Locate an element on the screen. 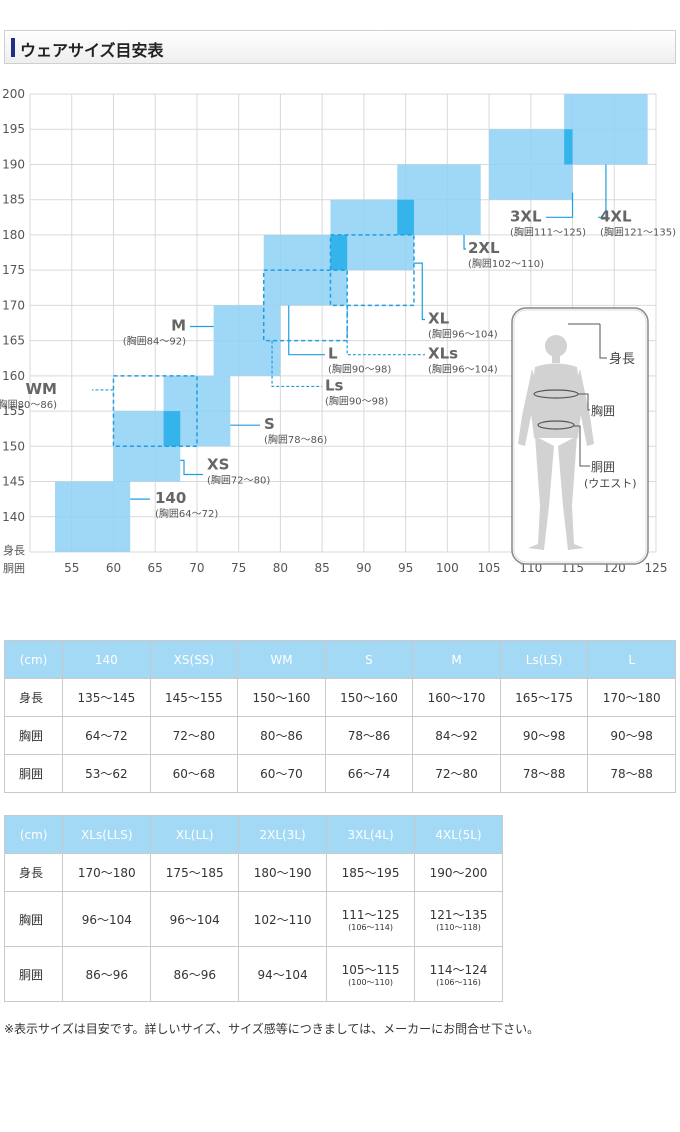 Image resolution: width=680 pixels, height=1132 pixels. table-cell: 86〜96 is located at coordinates (107, 974).